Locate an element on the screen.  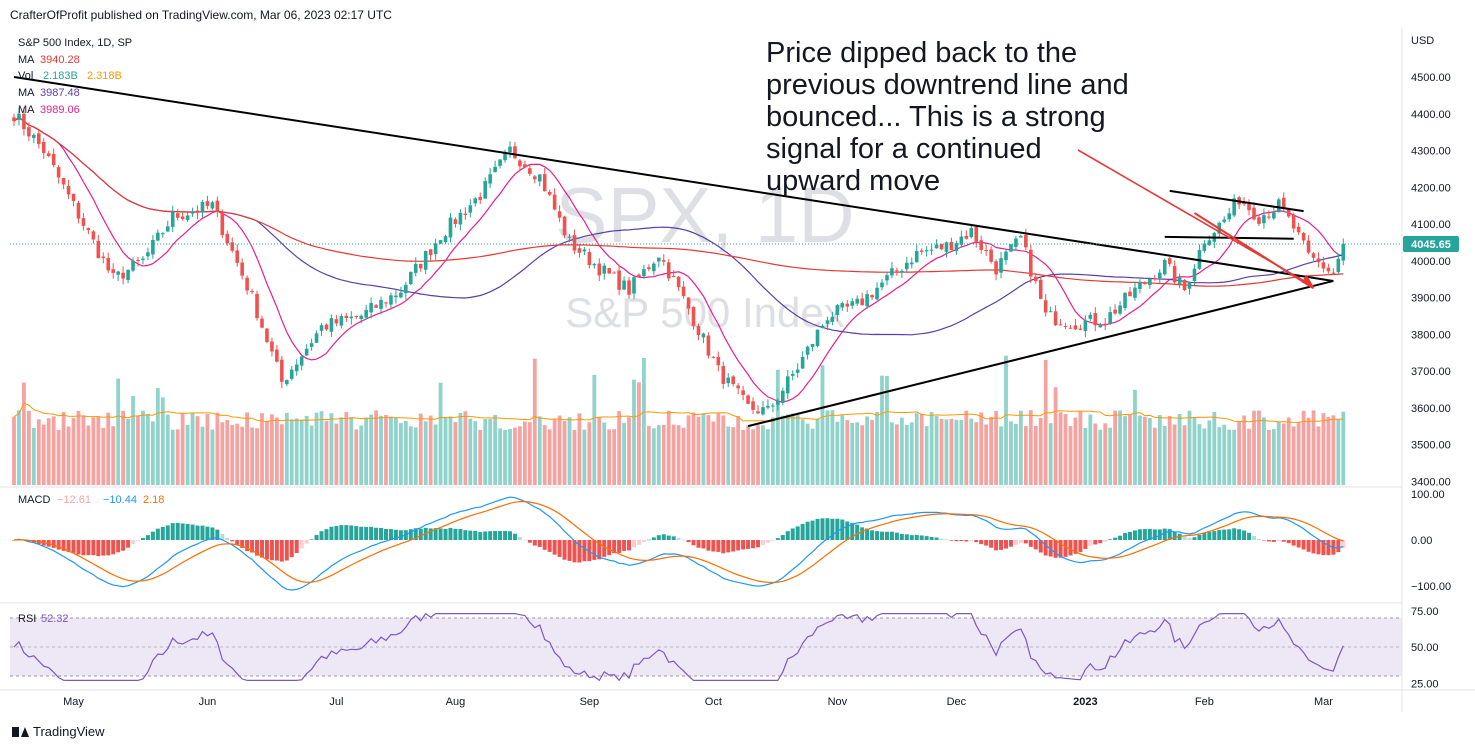
rsi-axis-ticks: 75.00 50.00 25.00 is located at coordinates (1425, 648).